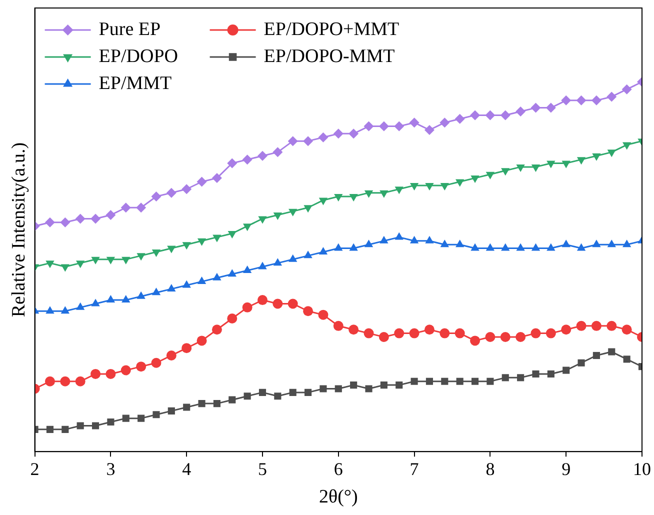 Image resolution: width=654 pixels, height=515 pixels. Describe the element at coordinates (129, 29) in the screenshot. I see `legend-label: Pure EP` at that location.